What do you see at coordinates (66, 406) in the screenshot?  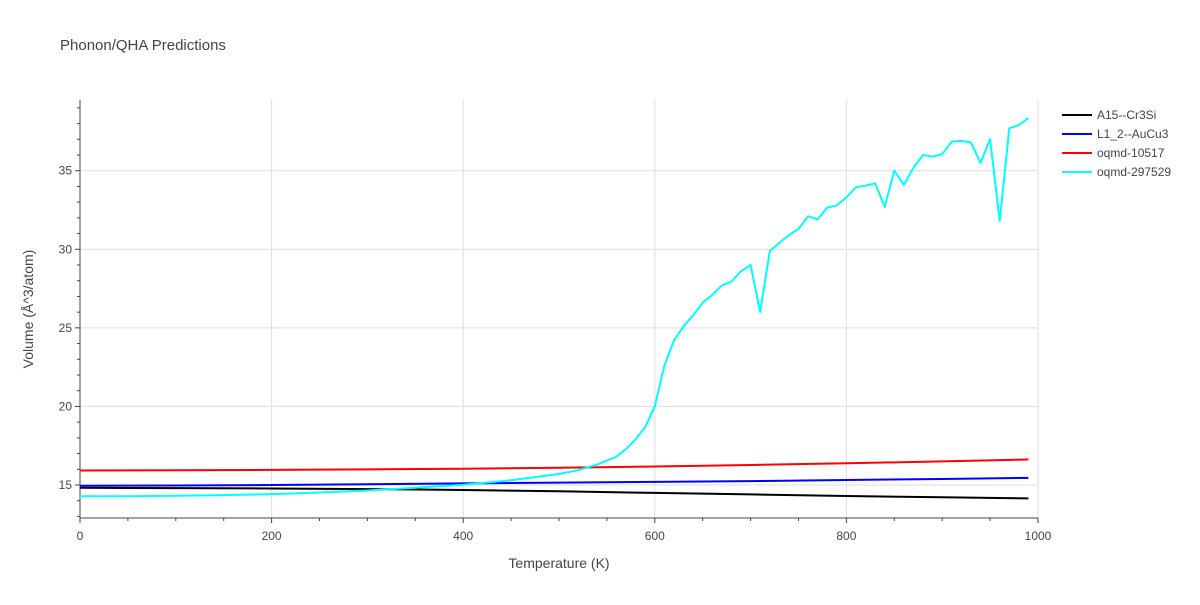 I see `y-tick-label: 20` at bounding box center [66, 406].